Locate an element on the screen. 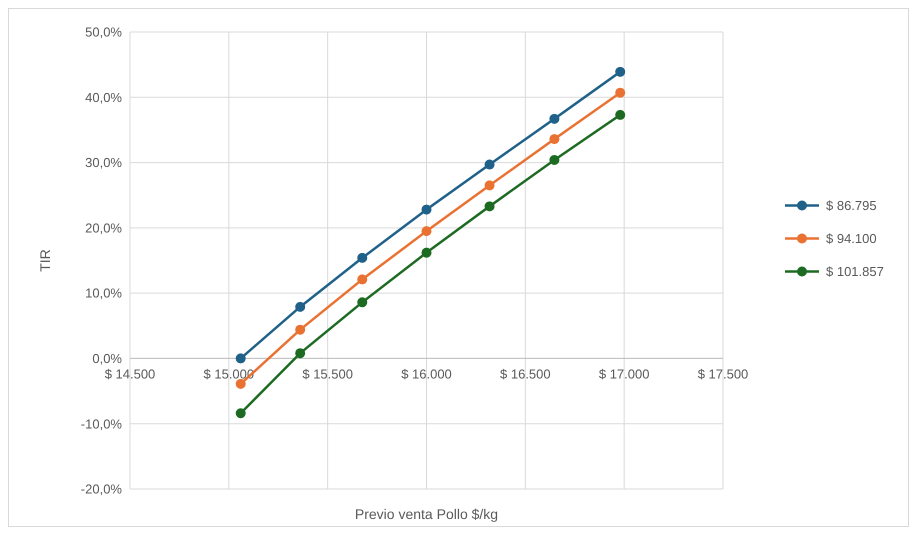 This screenshot has width=917, height=535. y-tick-label: 40,0% is located at coordinates (103, 97).